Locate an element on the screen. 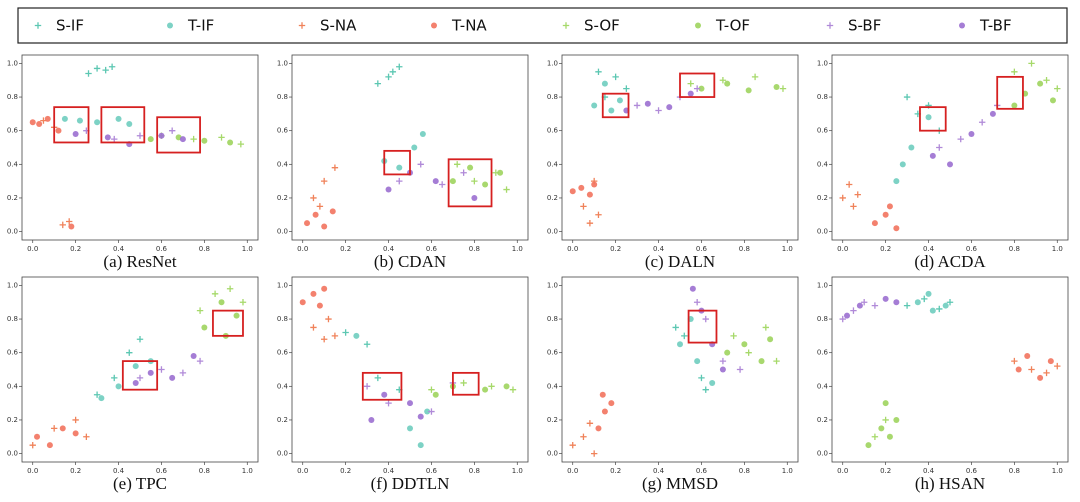 Image resolution: width=1080 pixels, height=502 pixels. x-tick-label: 0.8 is located at coordinates (1014, 249).